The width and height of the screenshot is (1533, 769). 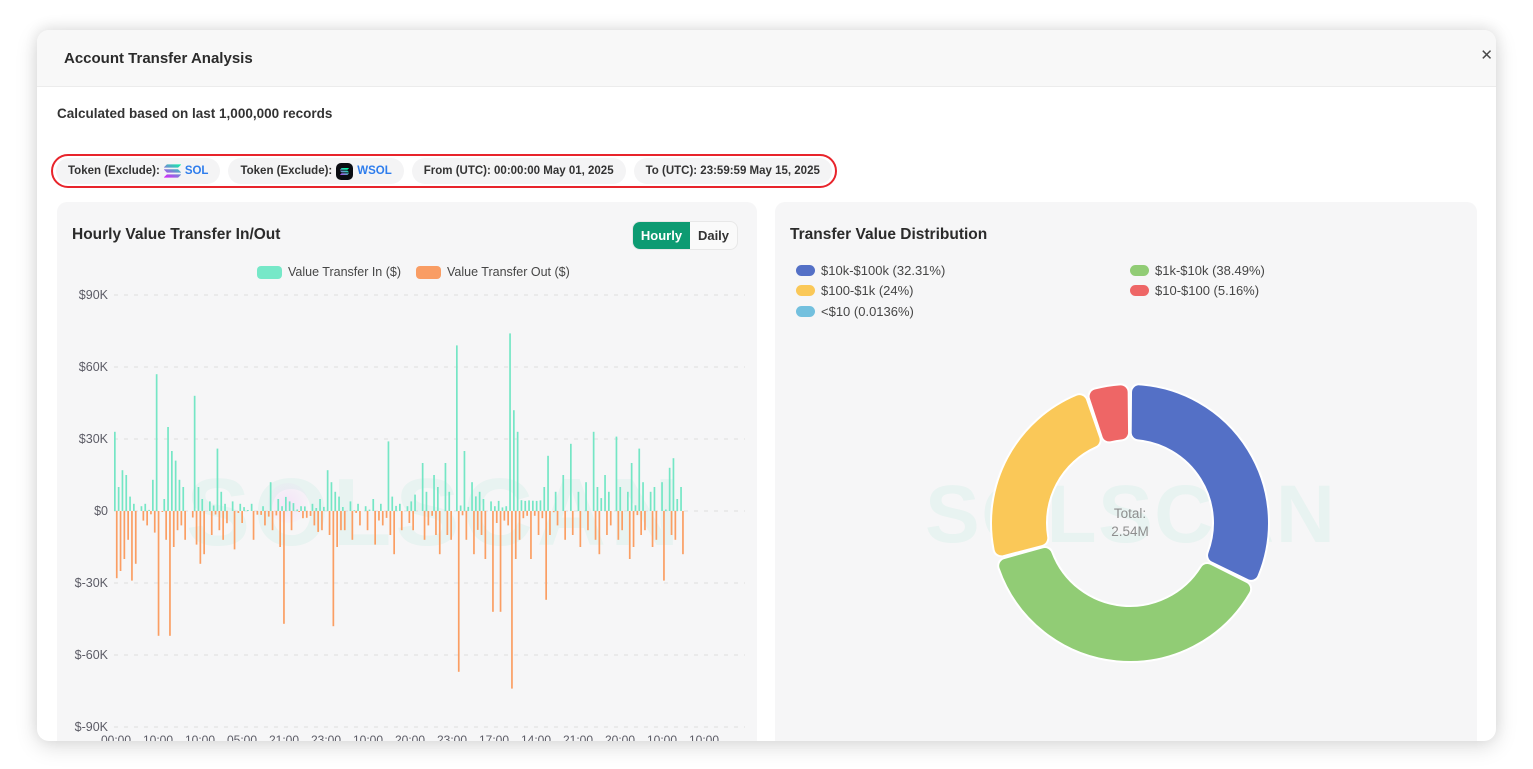 I want to click on svg-text: Total:, so click(x=1130, y=513).